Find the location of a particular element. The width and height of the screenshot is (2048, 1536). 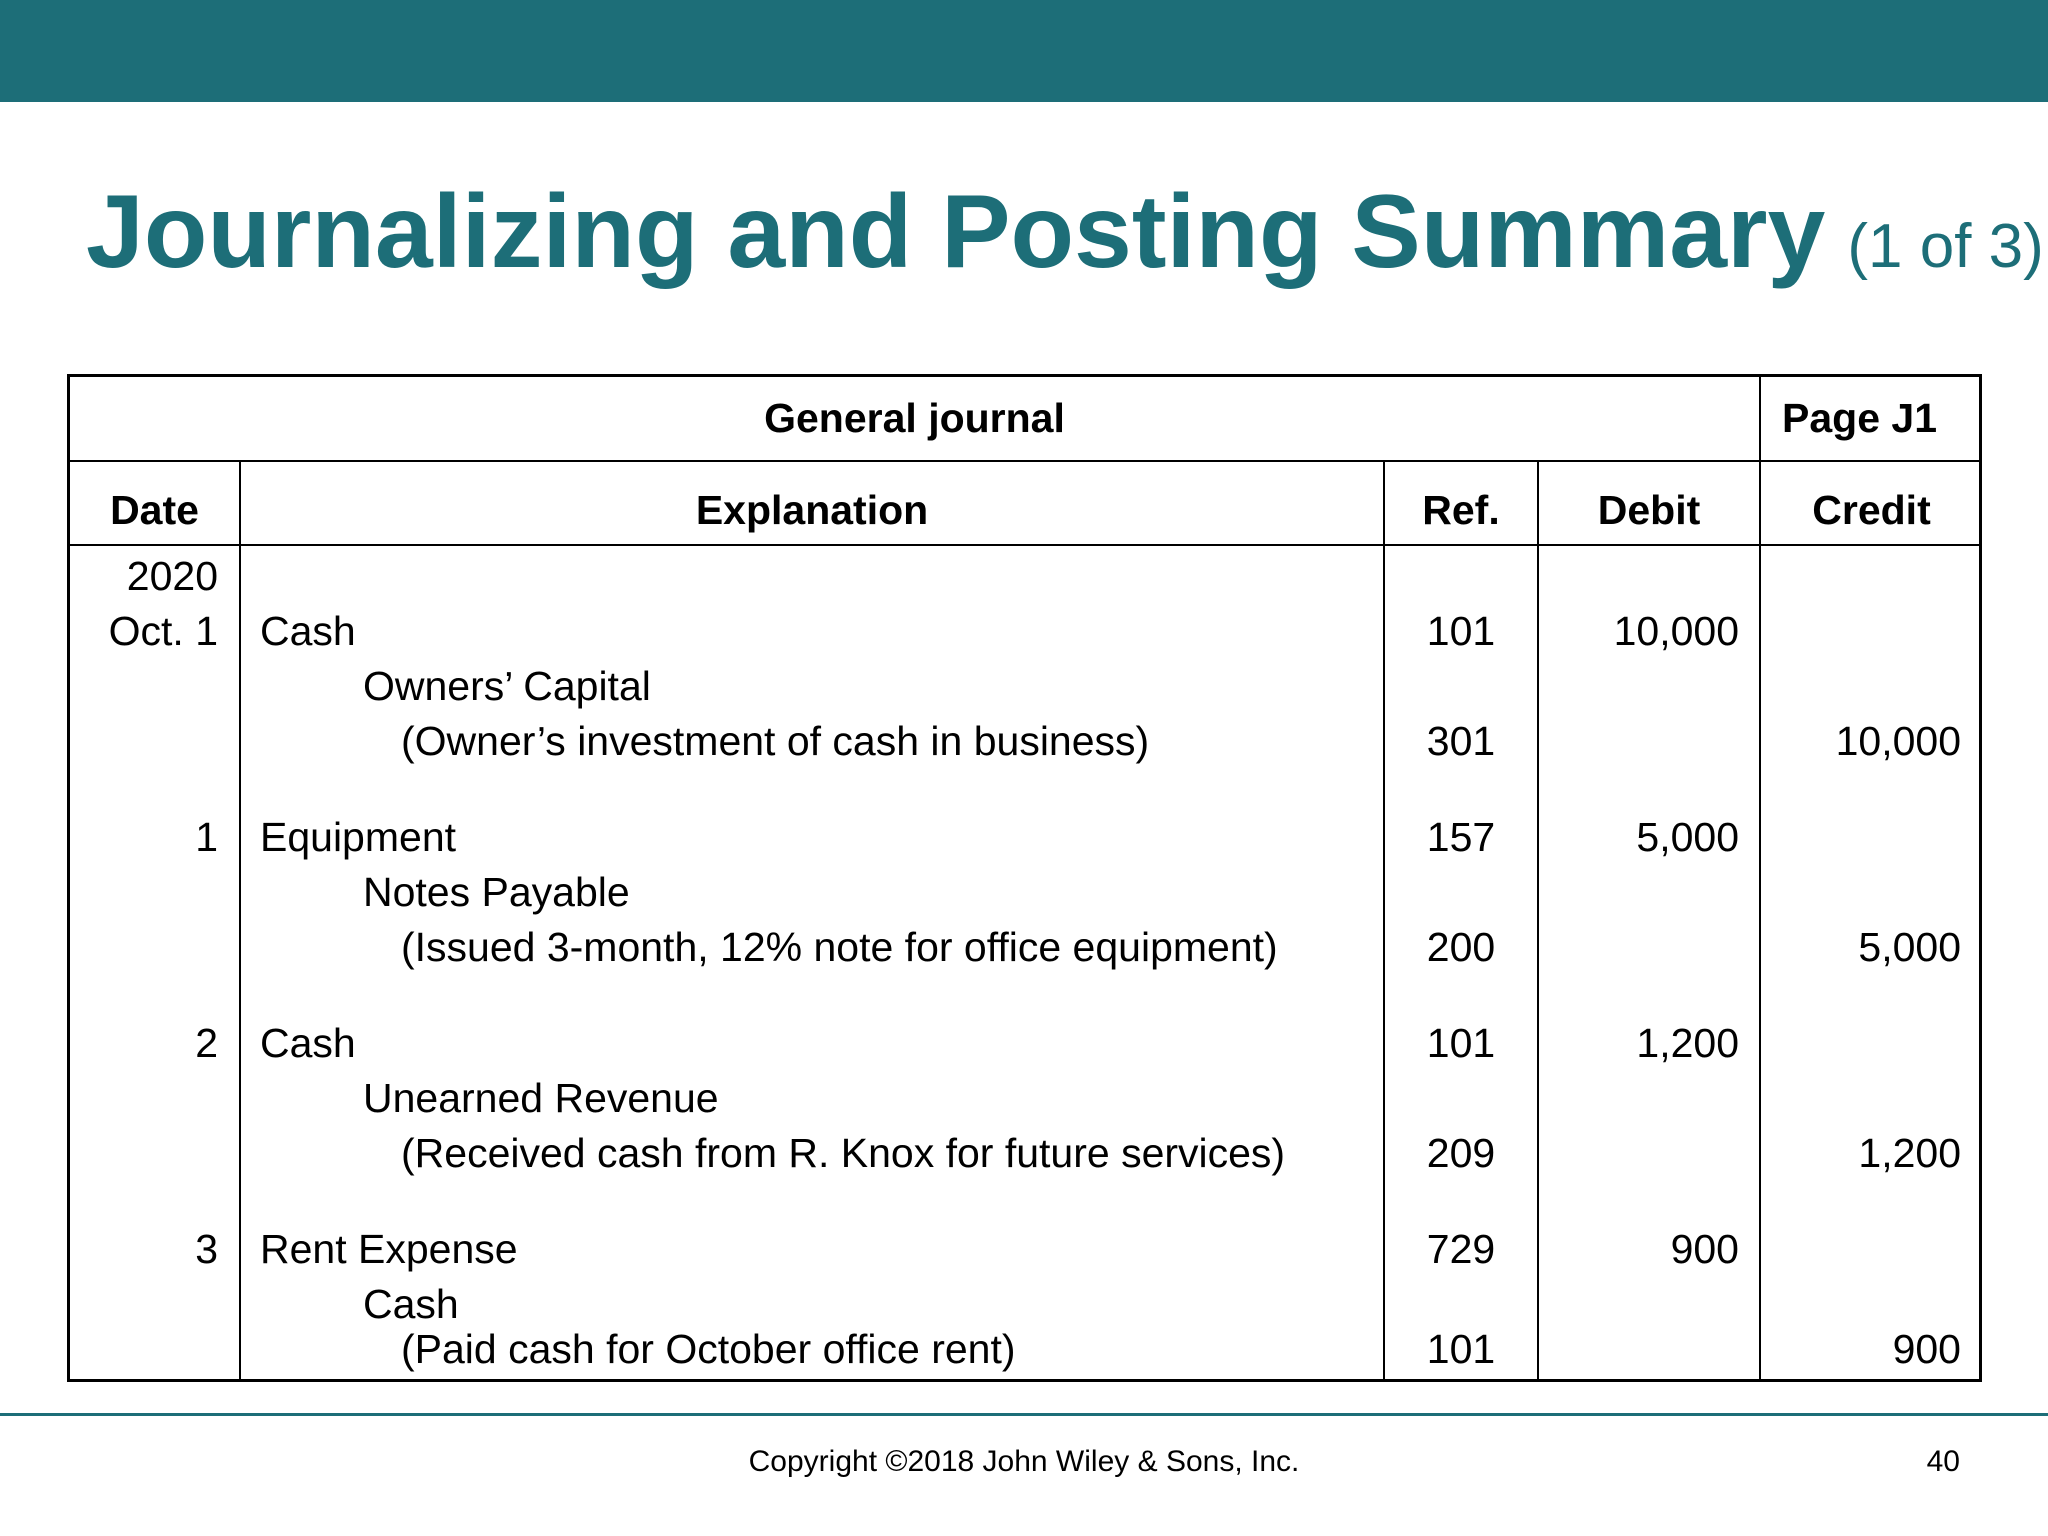

header-ref: Ref. is located at coordinates (1461, 510).